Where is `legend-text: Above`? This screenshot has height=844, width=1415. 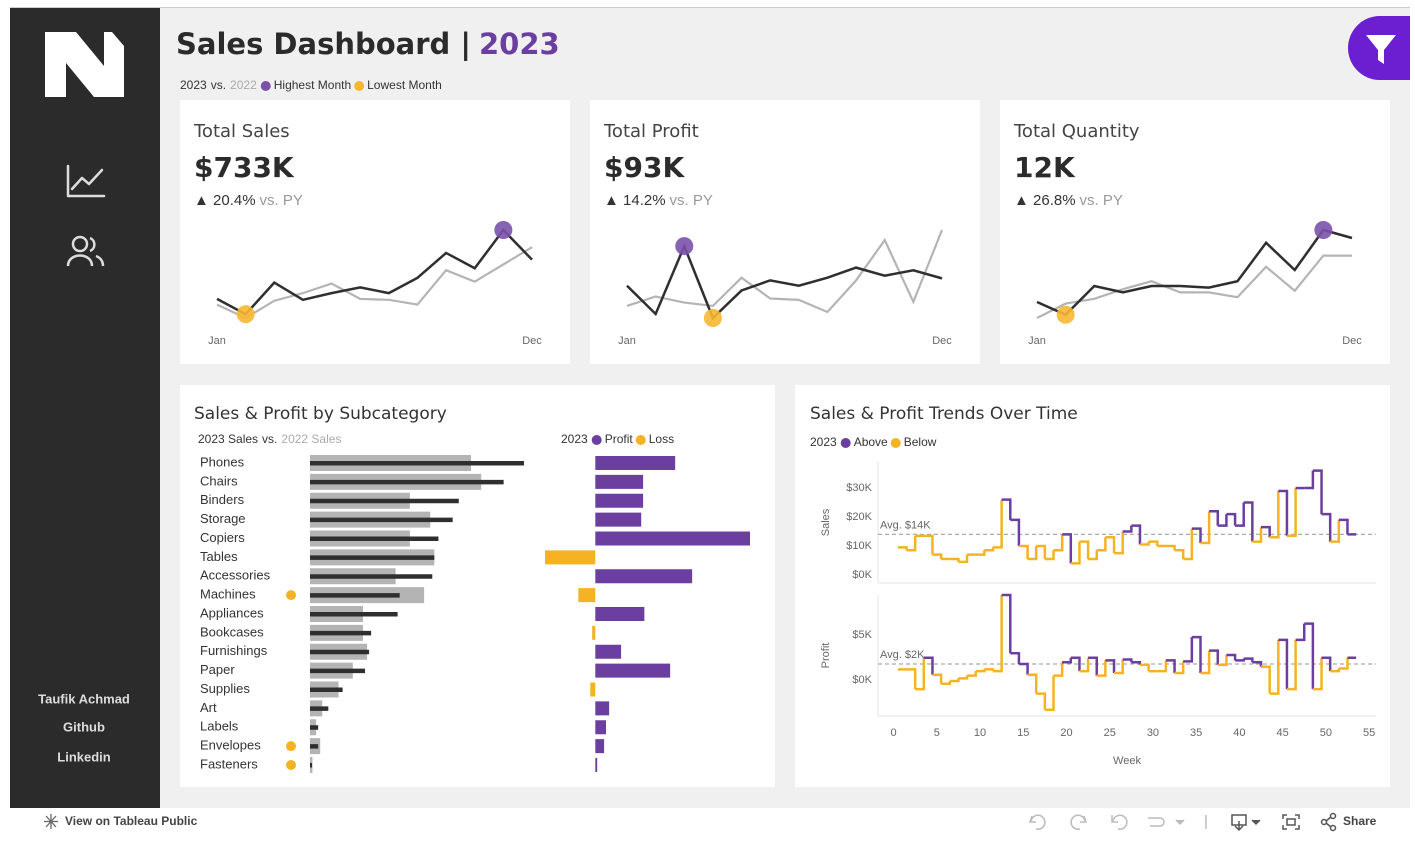
legend-text: Above is located at coordinates (871, 442).